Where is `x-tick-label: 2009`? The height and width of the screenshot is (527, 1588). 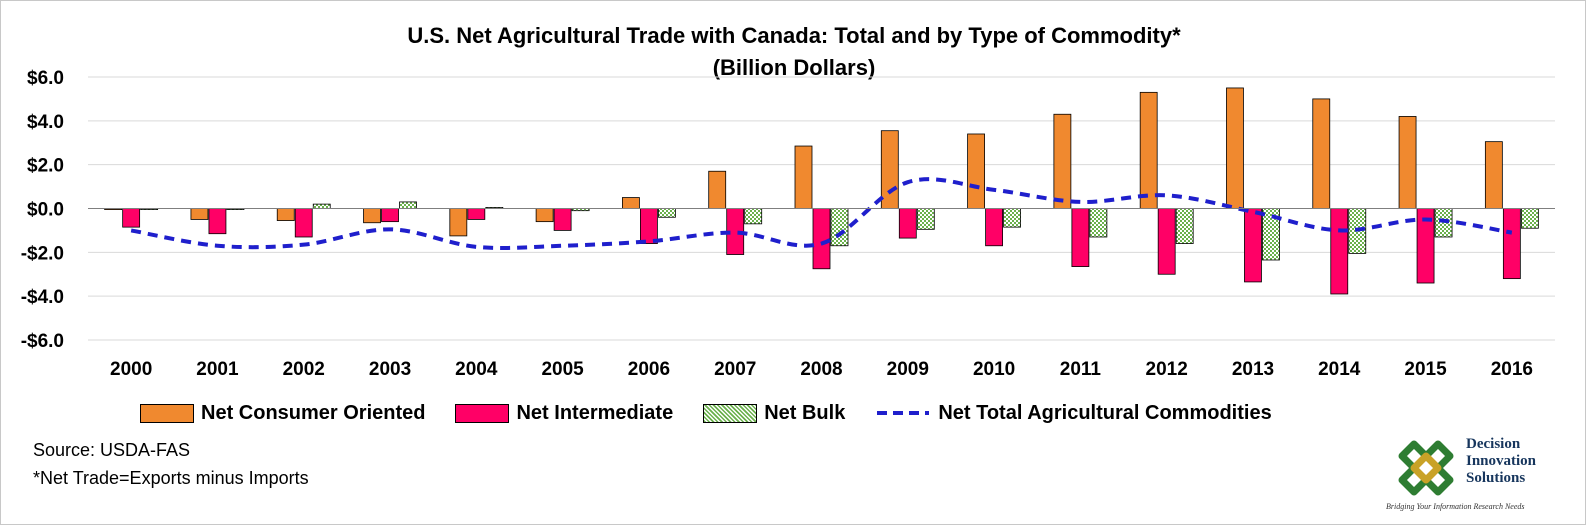 x-tick-label: 2009 is located at coordinates (908, 369).